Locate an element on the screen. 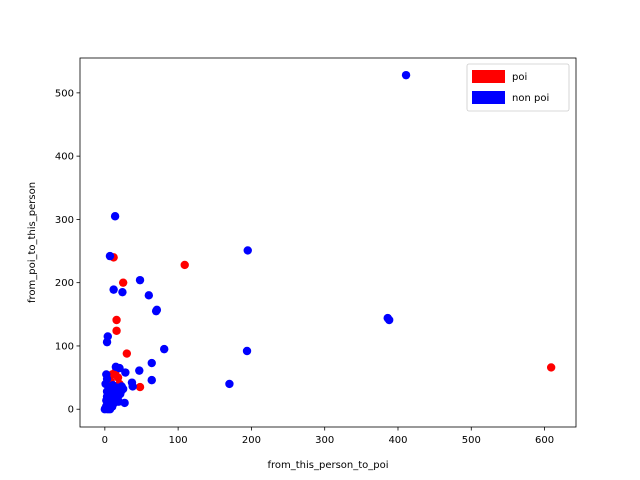 The width and height of the screenshot is (640, 480). y-tick-label: 500 is located at coordinates (64, 93).